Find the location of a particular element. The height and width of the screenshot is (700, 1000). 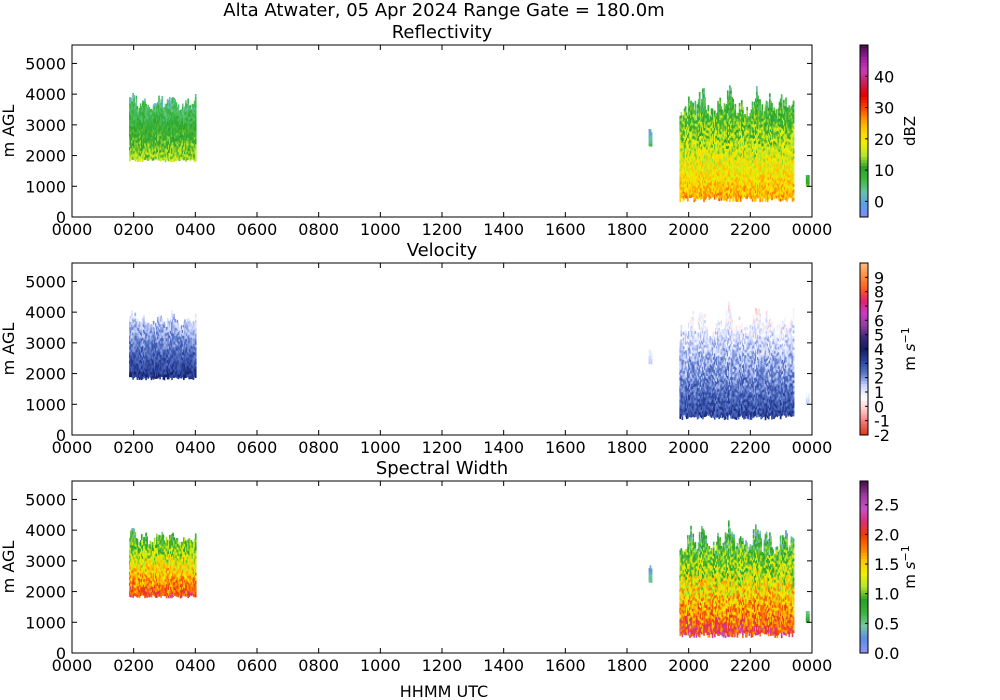

colorbar-segment is located at coordinates (864, 161).